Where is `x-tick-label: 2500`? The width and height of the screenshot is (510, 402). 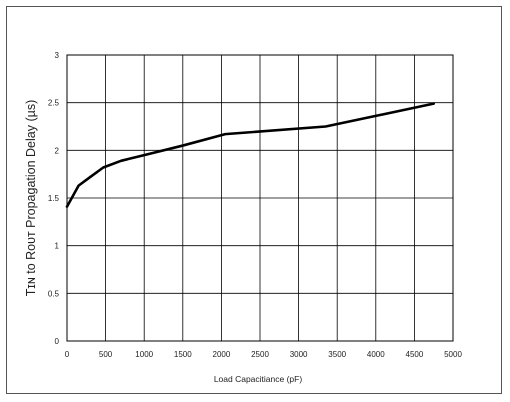 x-tick-label: 2500 is located at coordinates (260, 354).